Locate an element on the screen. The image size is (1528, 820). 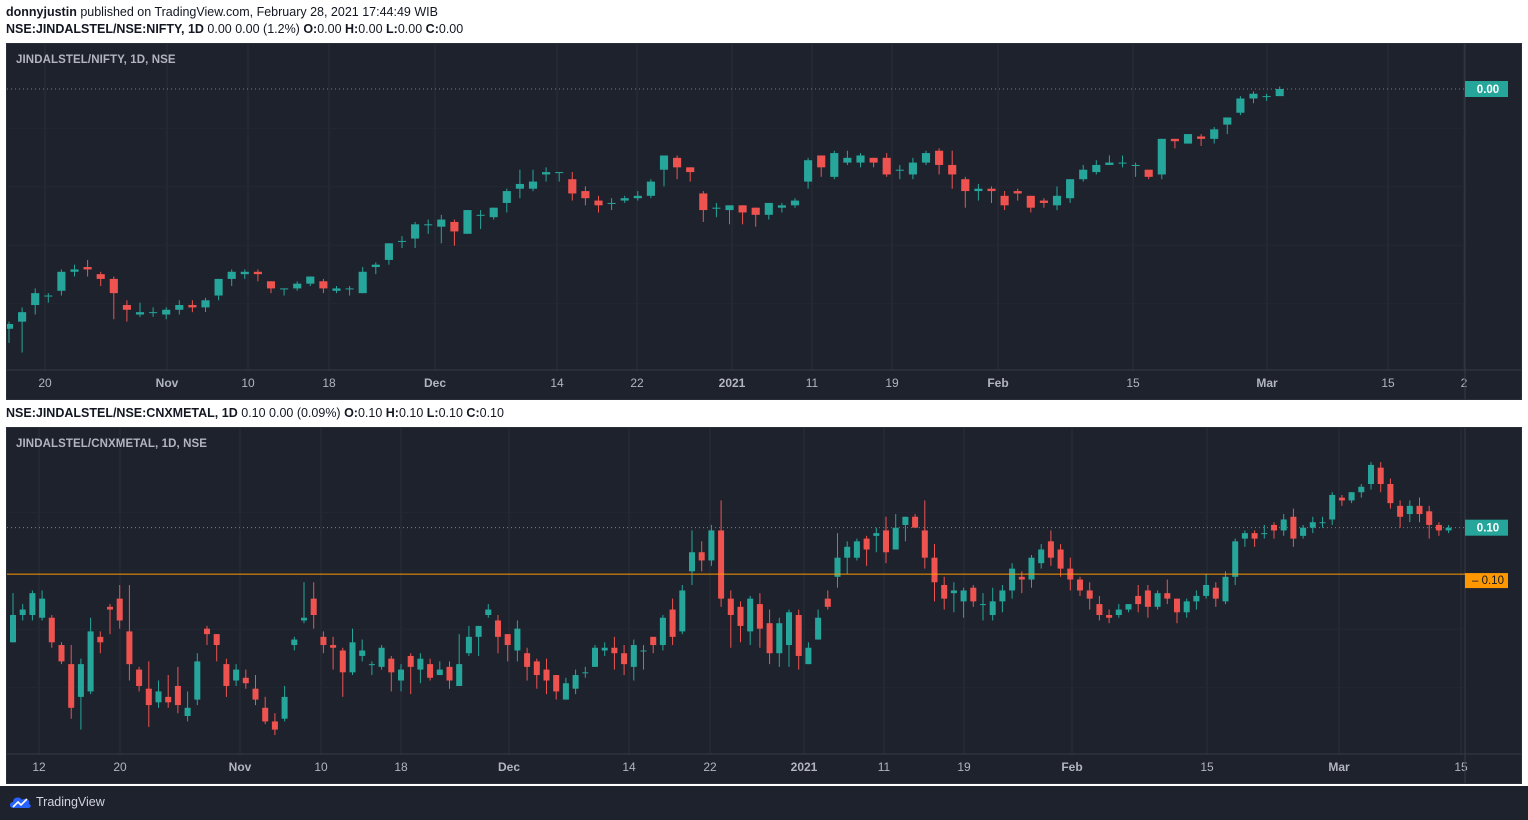
last-price-text: 0.10 is located at coordinates (1488, 529).